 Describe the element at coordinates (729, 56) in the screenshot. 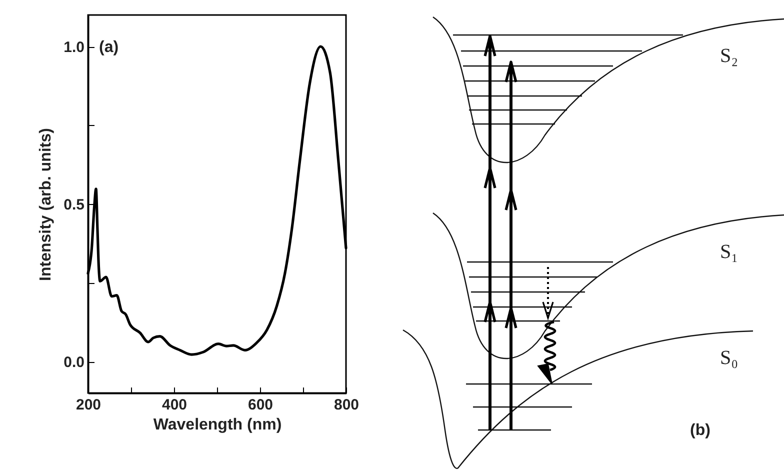

I see `text: S₂` at that location.